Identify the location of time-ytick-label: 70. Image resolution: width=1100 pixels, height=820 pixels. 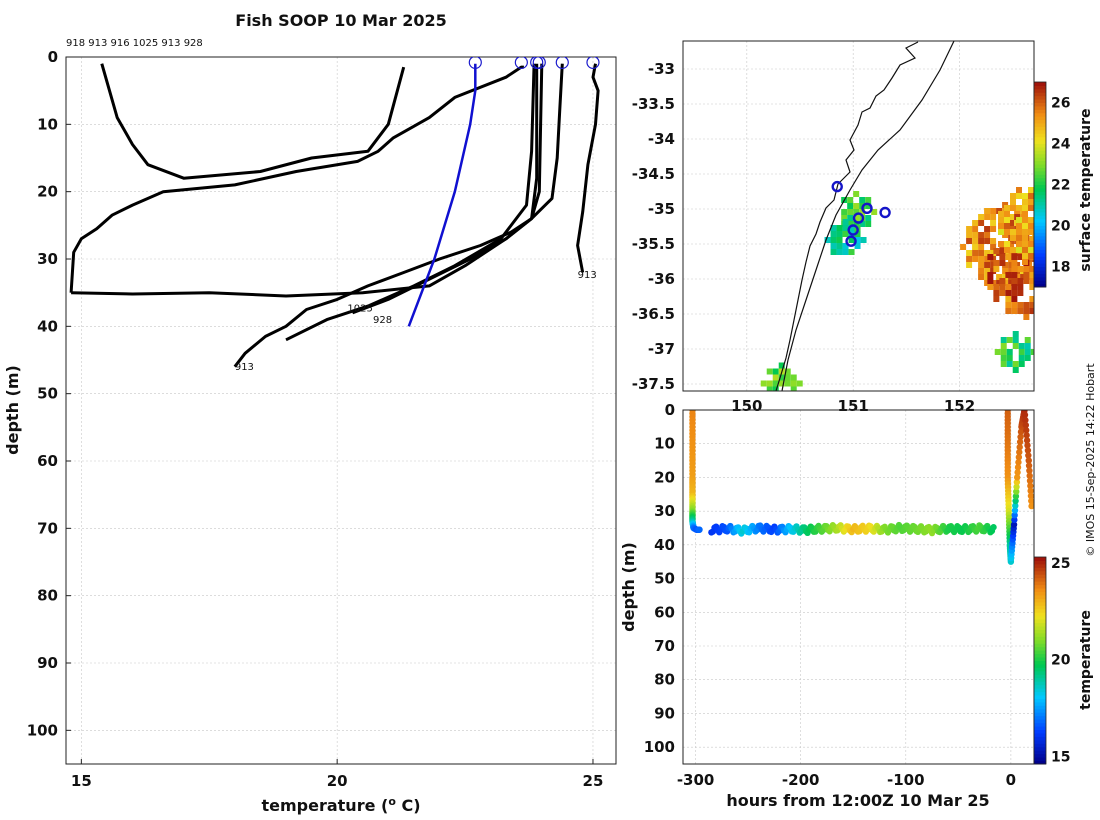
(664, 646).